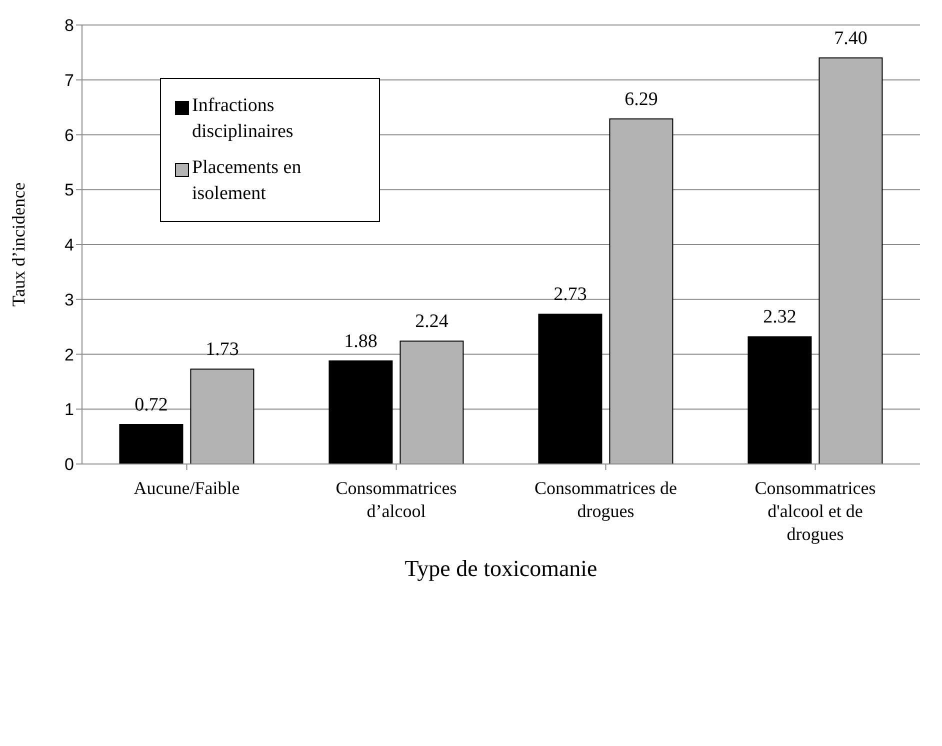 This screenshot has width=942, height=746. What do you see at coordinates (361, 341) in the screenshot?
I see `data-label: 1.88` at bounding box center [361, 341].